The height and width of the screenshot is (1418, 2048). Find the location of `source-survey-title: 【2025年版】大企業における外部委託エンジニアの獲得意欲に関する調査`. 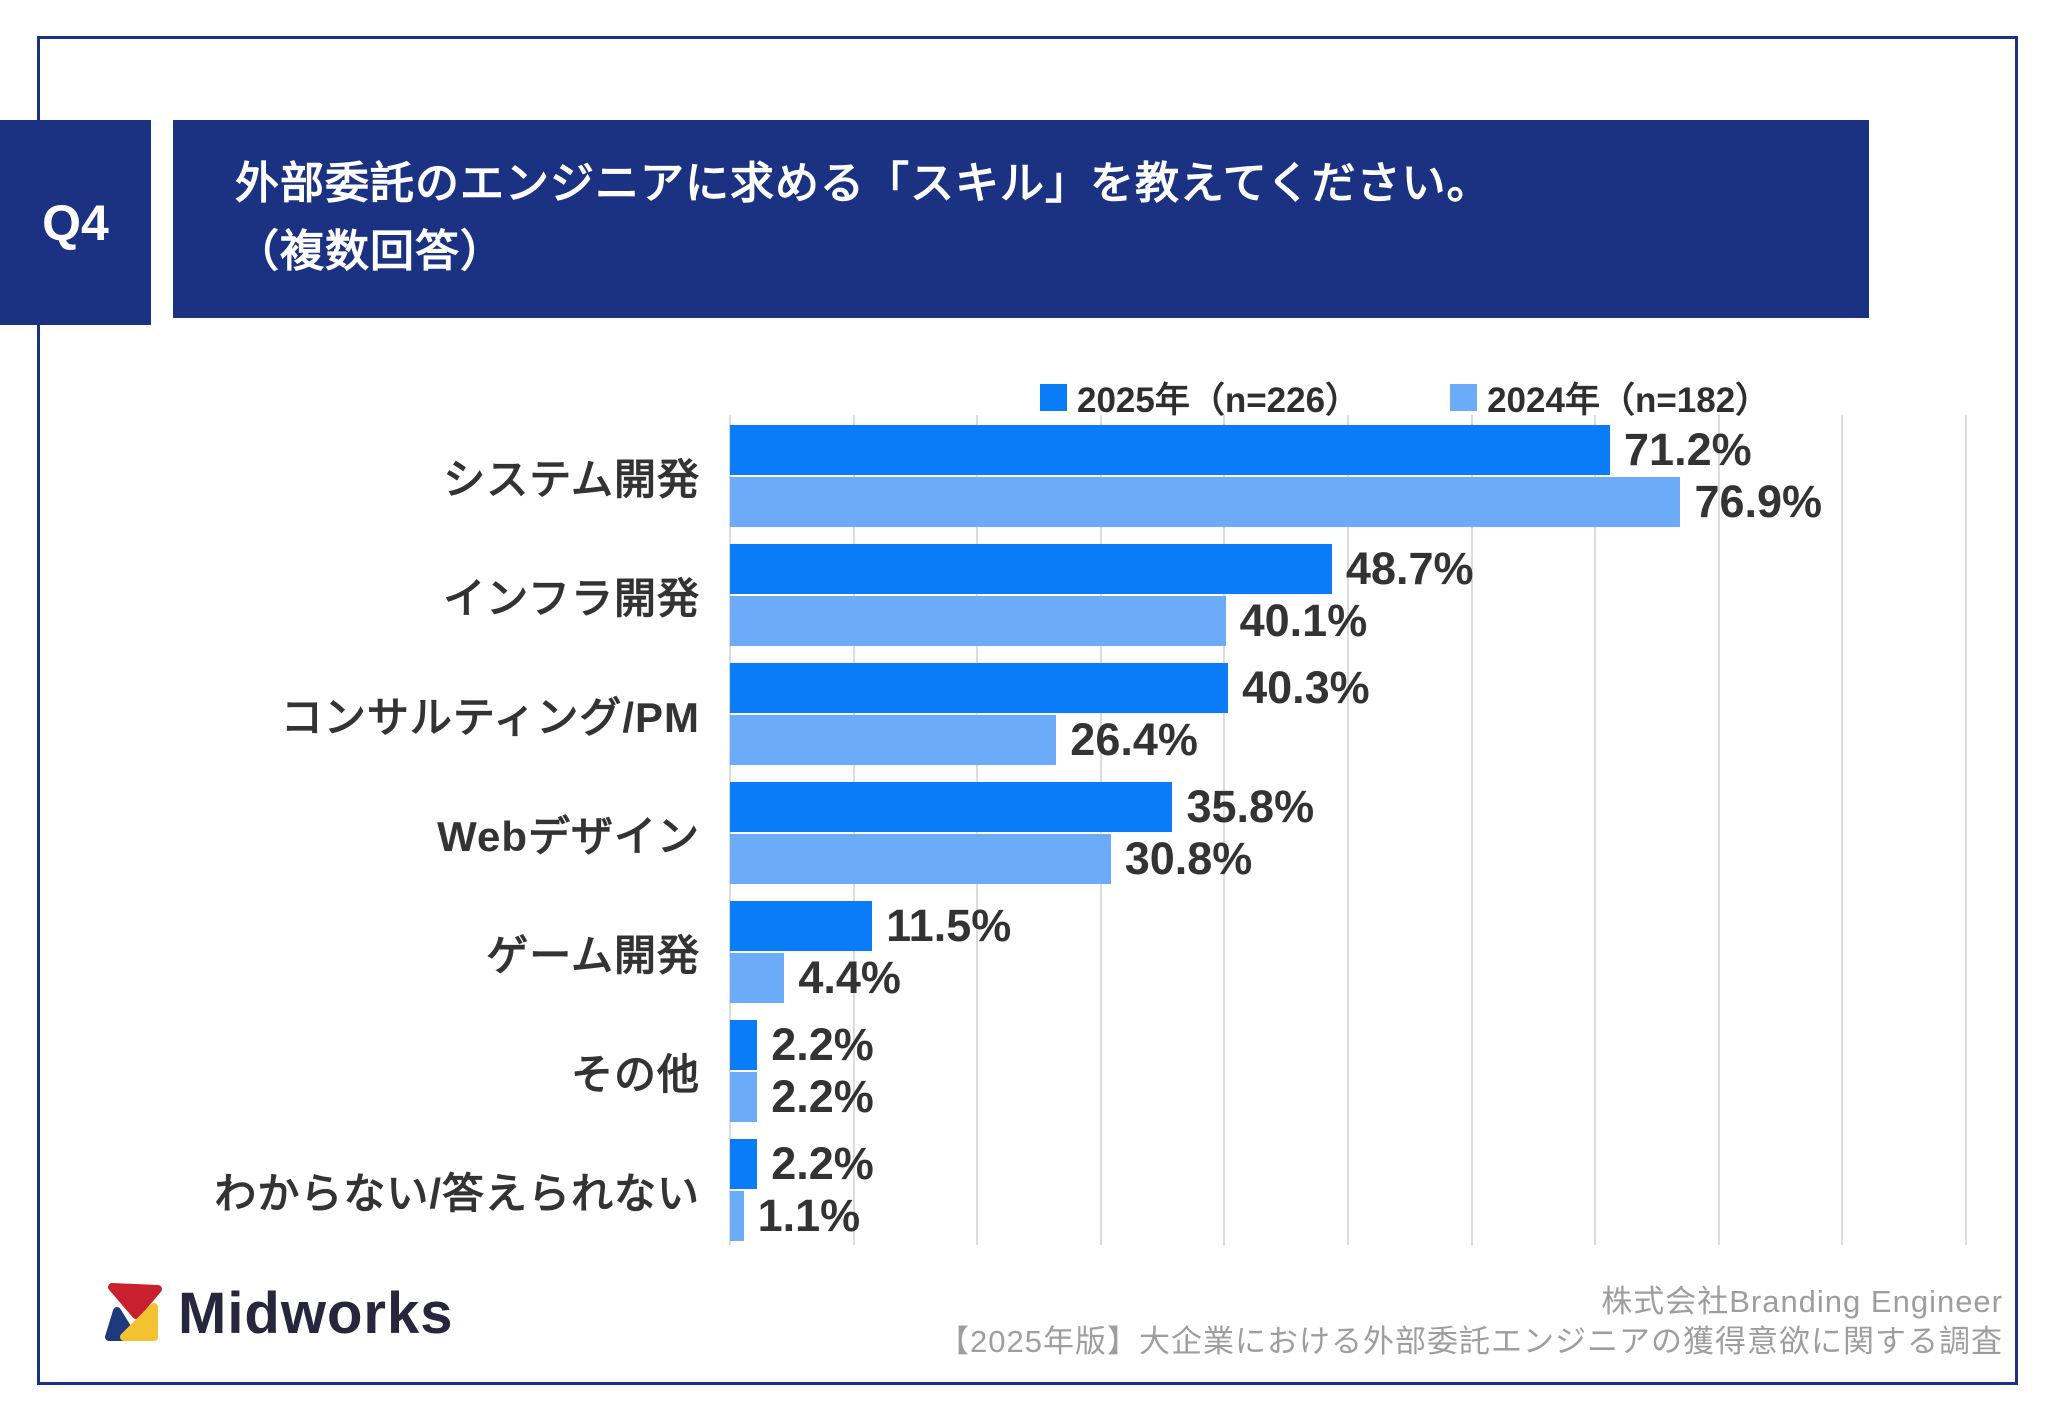

source-survey-title: 【2025年版】大企業における外部委託エンジニアの獲得意欲に関する調査 is located at coordinates (1470, 1342).